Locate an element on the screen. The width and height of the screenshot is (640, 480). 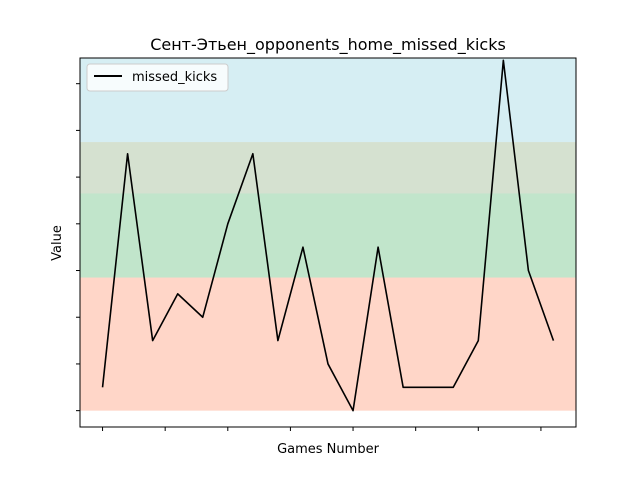
legend: missed_kicks is located at coordinates (157, 77).